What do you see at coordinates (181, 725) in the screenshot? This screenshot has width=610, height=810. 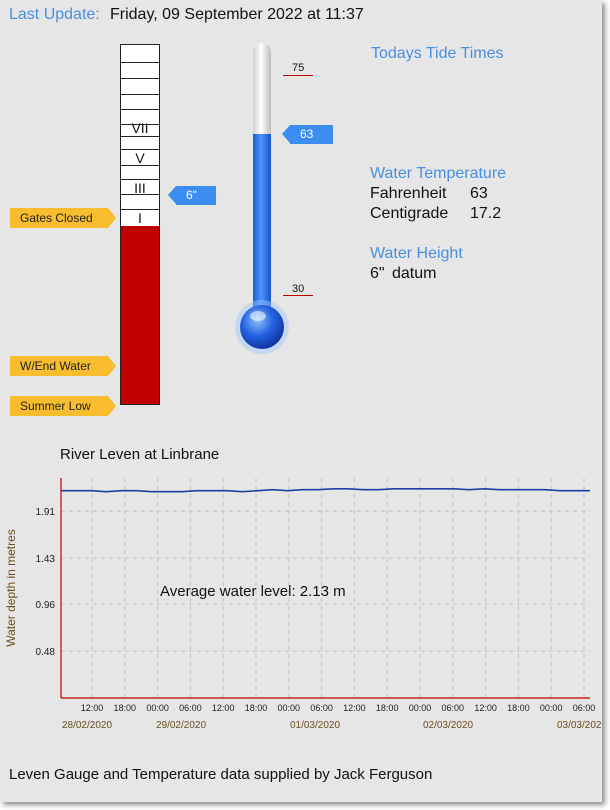 I see `x-date-label: 29/02/2020` at bounding box center [181, 725].